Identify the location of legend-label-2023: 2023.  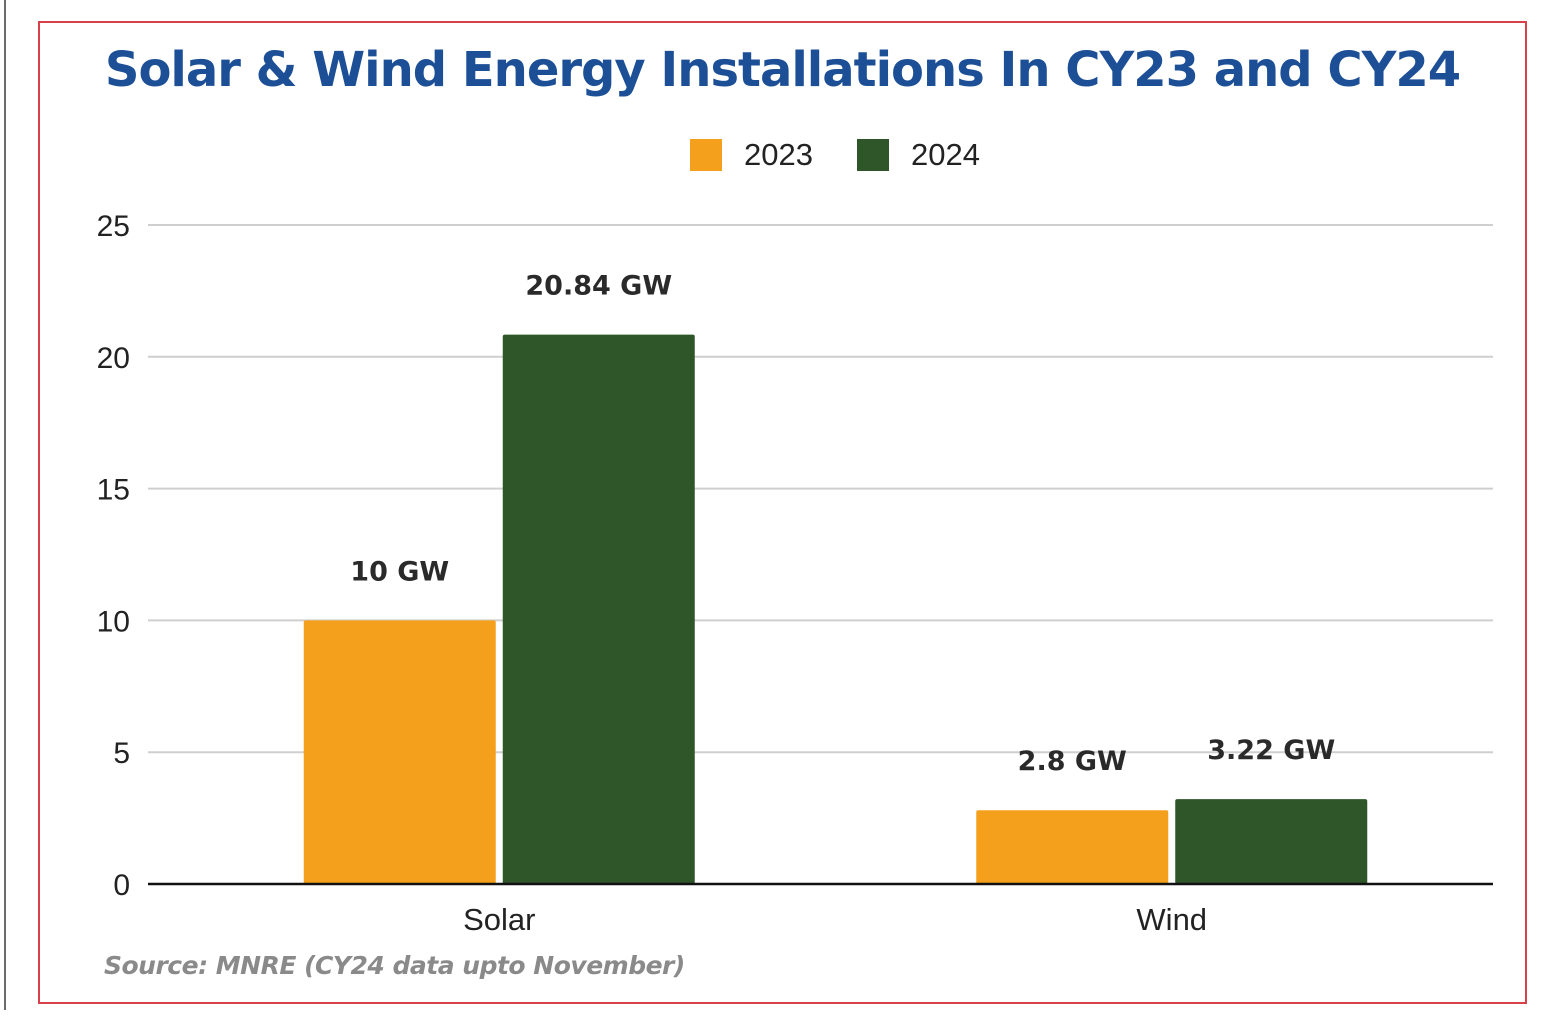
(778, 154).